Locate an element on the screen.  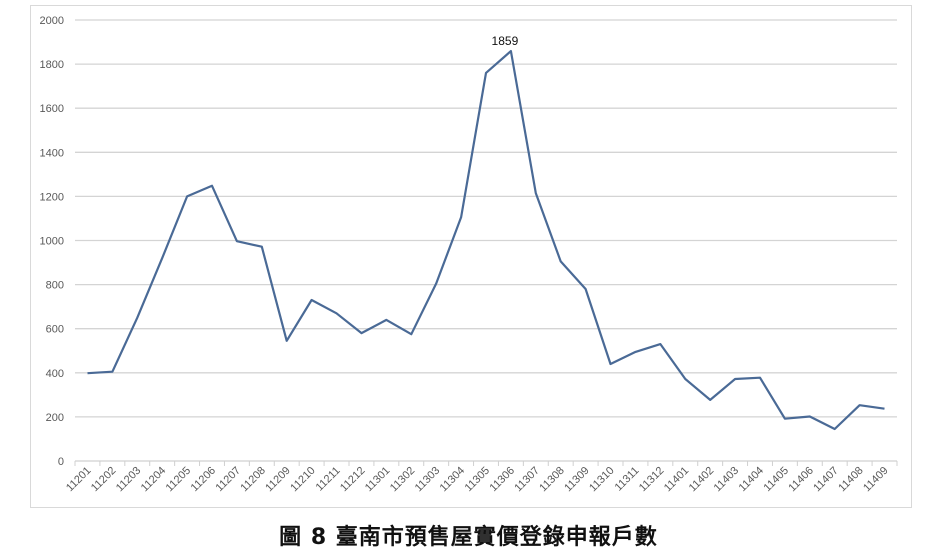
x-tick-label: 11404 is located at coordinates (752, 480).